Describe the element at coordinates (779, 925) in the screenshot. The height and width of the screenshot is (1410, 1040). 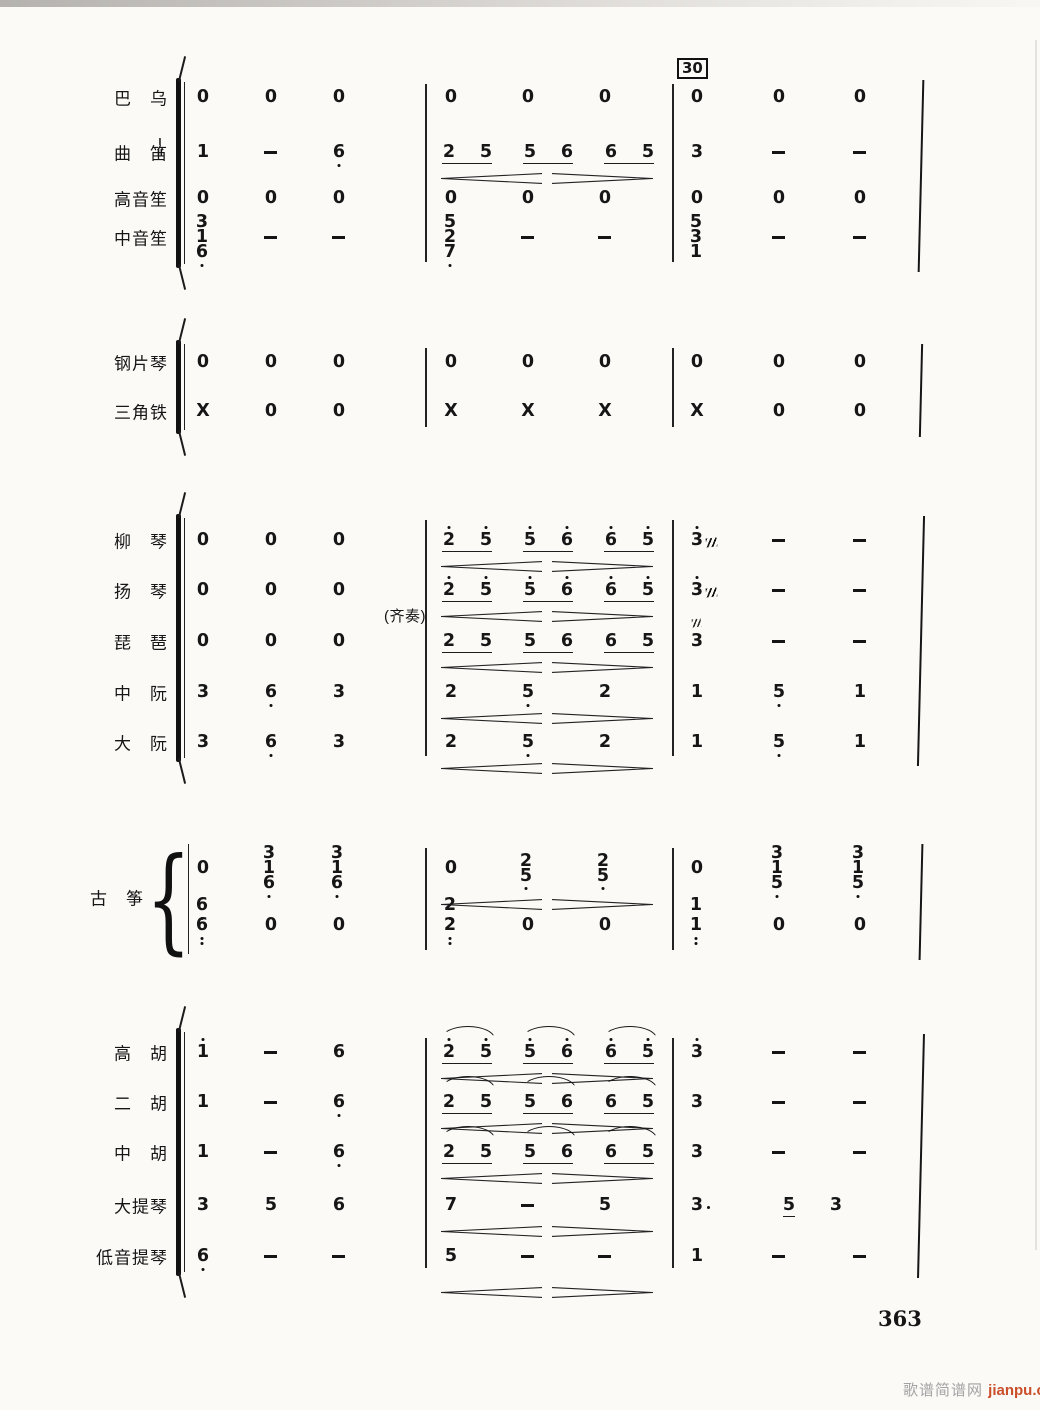
I see `note-guzheng-lower: 0` at that location.